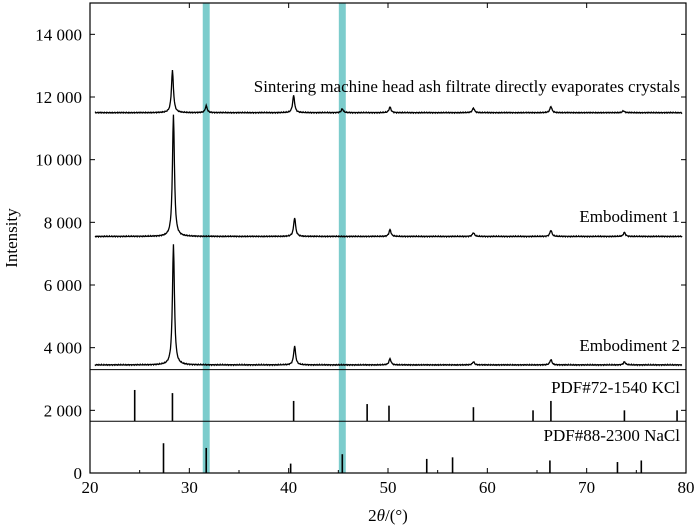 The width and height of the screenshot is (700, 527). What do you see at coordinates (78, 473) in the screenshot?
I see `y-tick-label-0: 0` at bounding box center [78, 473].